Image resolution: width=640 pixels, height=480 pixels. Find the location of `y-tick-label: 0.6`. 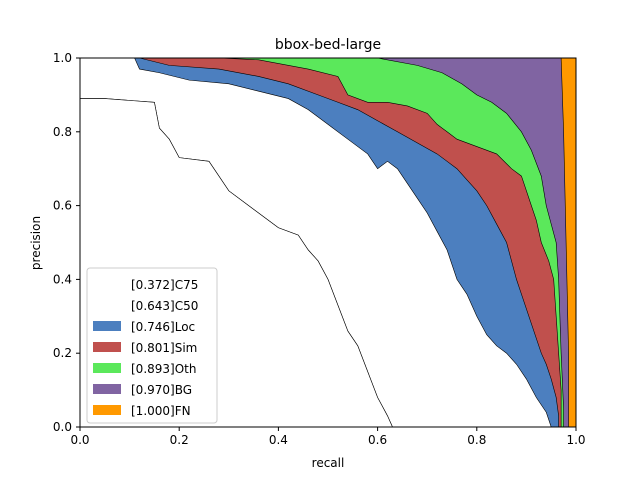

y-tick-label: 0.6 is located at coordinates (62, 206).